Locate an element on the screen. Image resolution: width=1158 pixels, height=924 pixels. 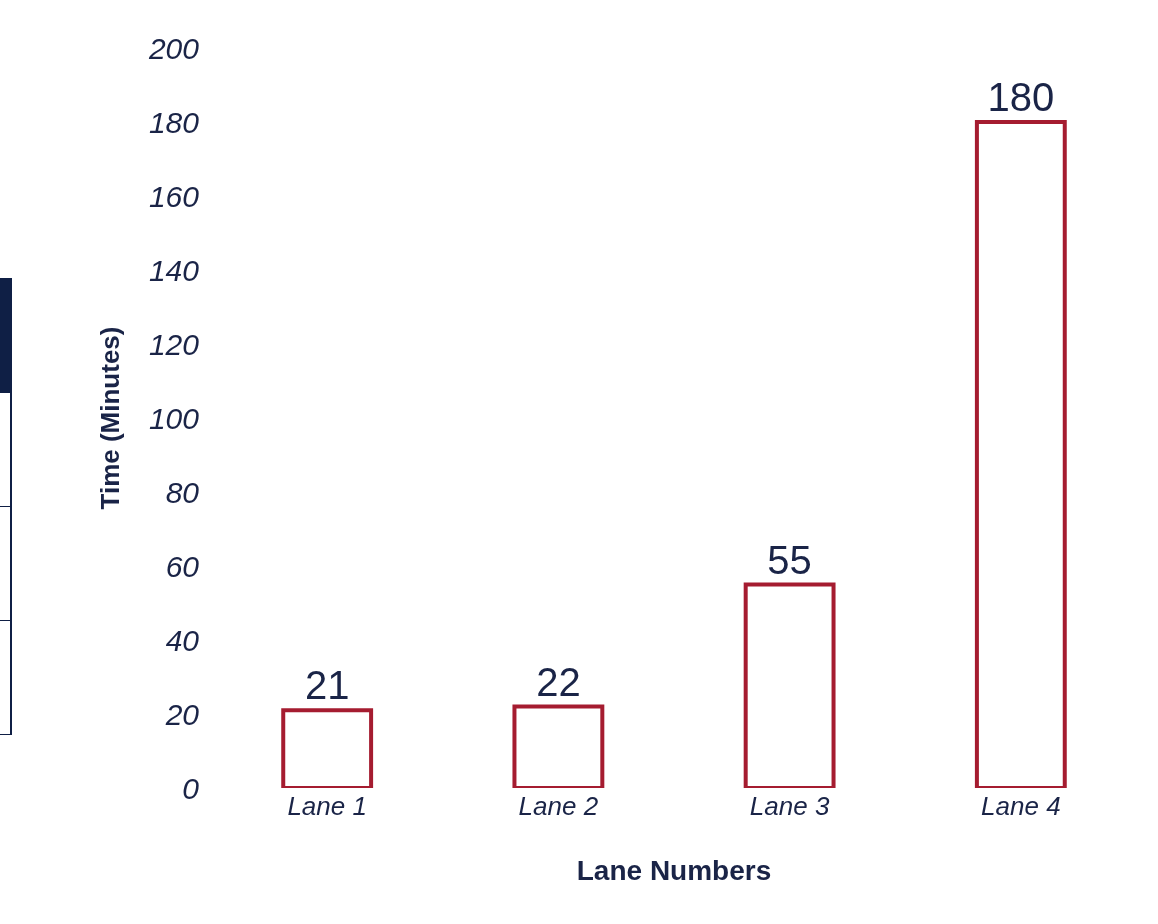
y-tick-label: 80 is located at coordinates (182, 492).